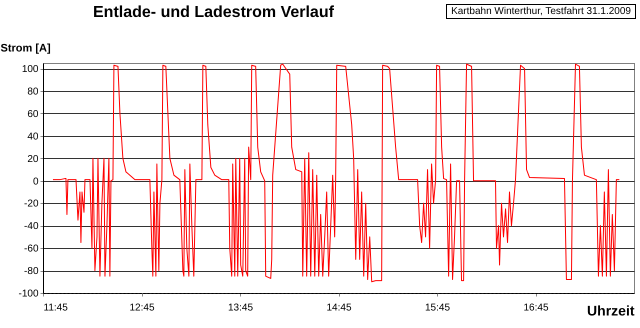  What do you see at coordinates (31, 204) in the screenshot?
I see `y-tick-label: -20` at bounding box center [31, 204].